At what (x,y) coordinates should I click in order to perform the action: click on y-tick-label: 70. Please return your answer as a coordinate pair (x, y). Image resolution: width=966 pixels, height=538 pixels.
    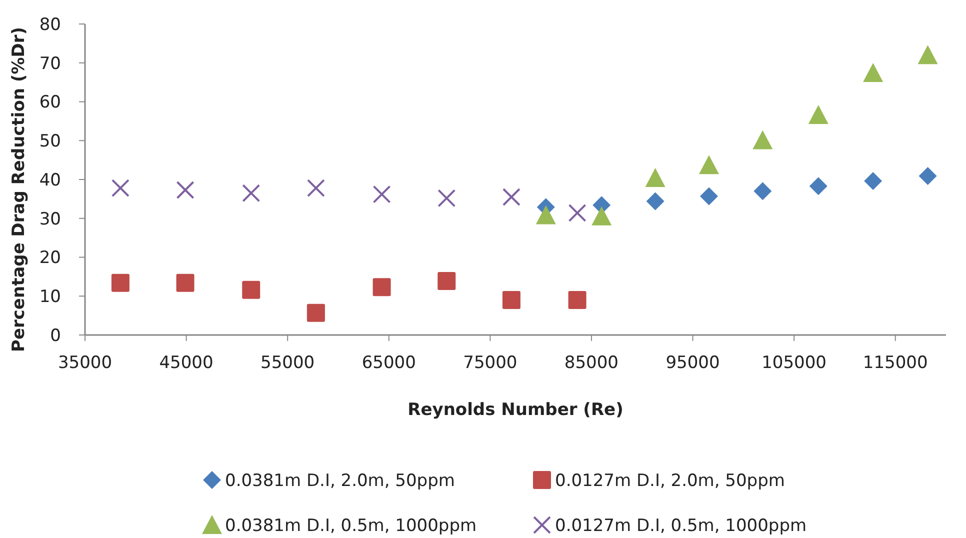
    Looking at the image, I should click on (50, 64).